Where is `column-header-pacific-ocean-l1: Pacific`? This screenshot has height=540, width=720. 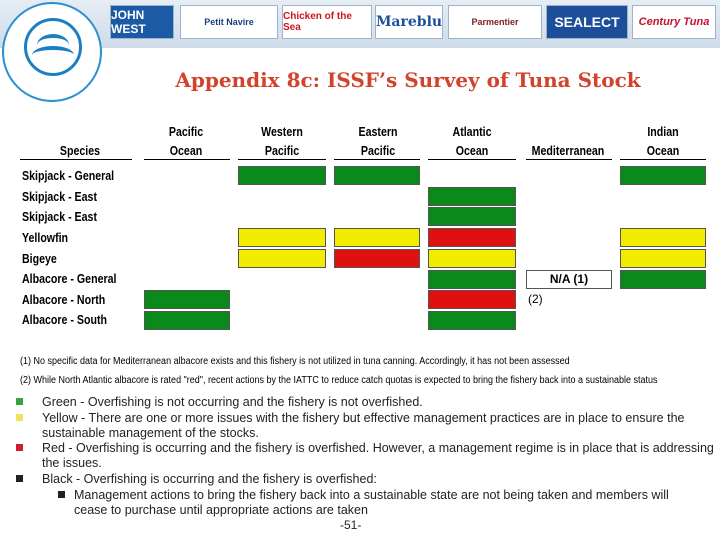
column-header-pacific-ocean-l1: Pacific is located at coordinates (186, 132).